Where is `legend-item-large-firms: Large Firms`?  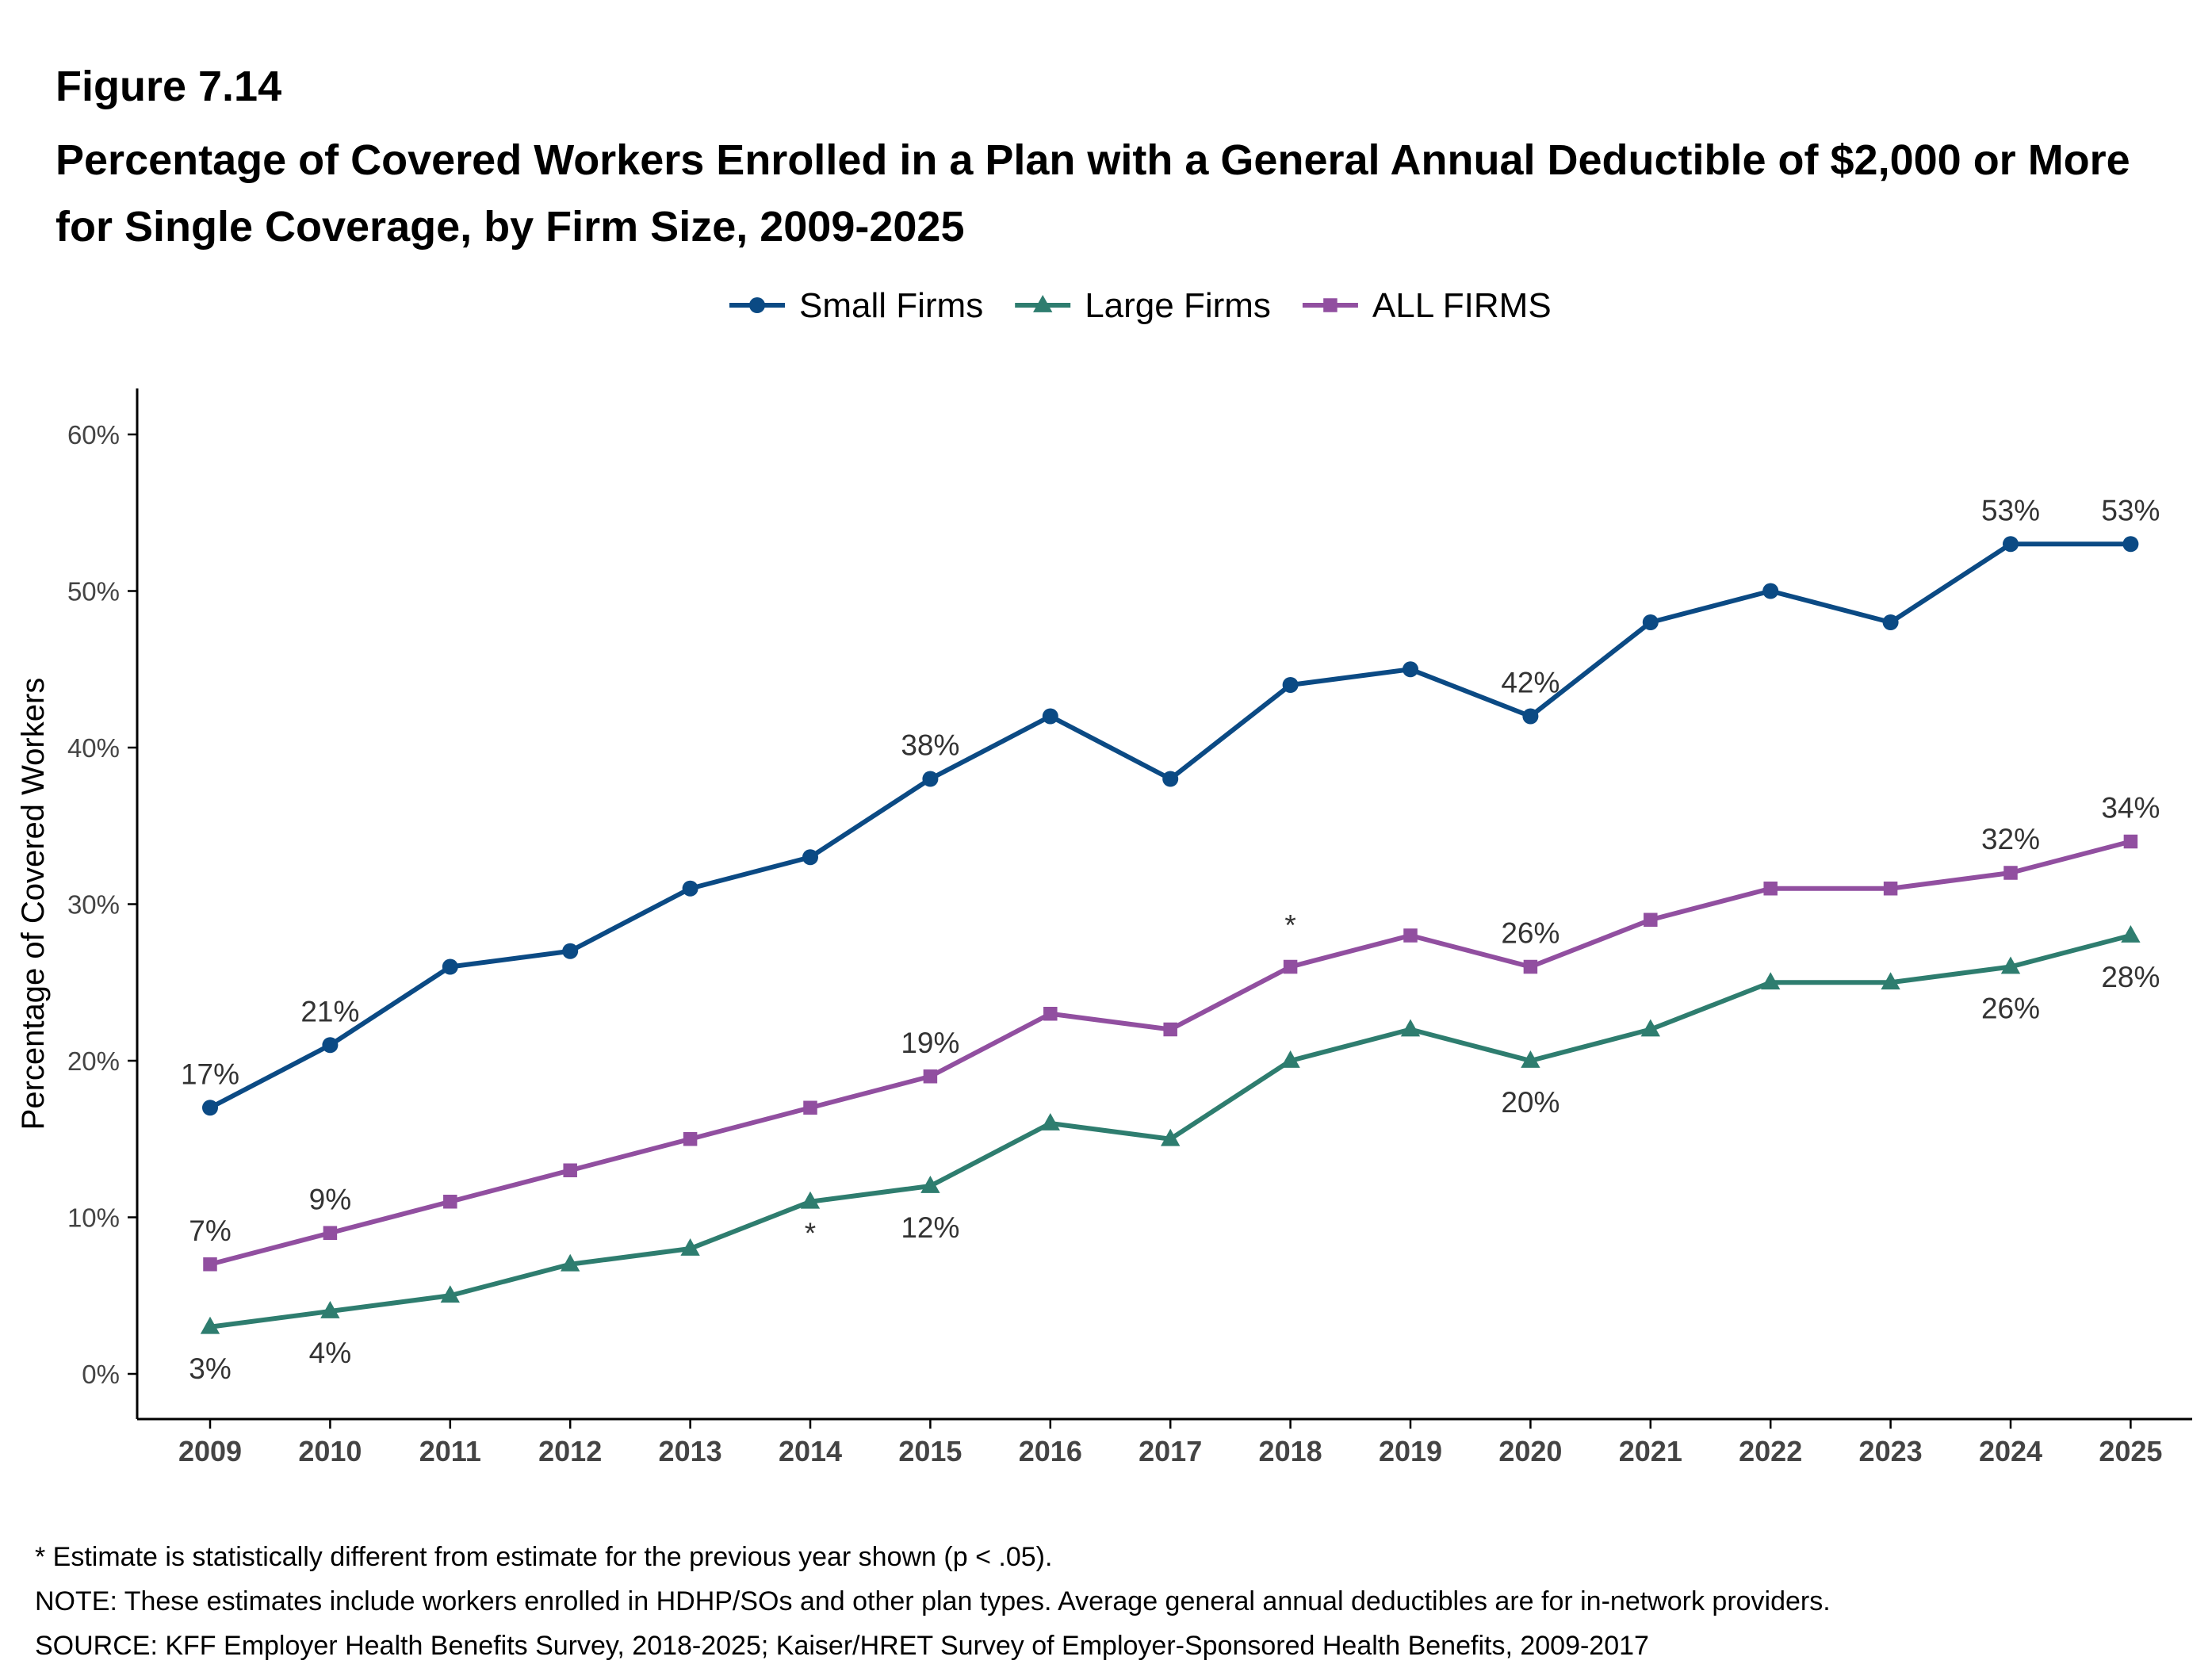 legend-item-large-firms: Large Firms is located at coordinates (1143, 305).